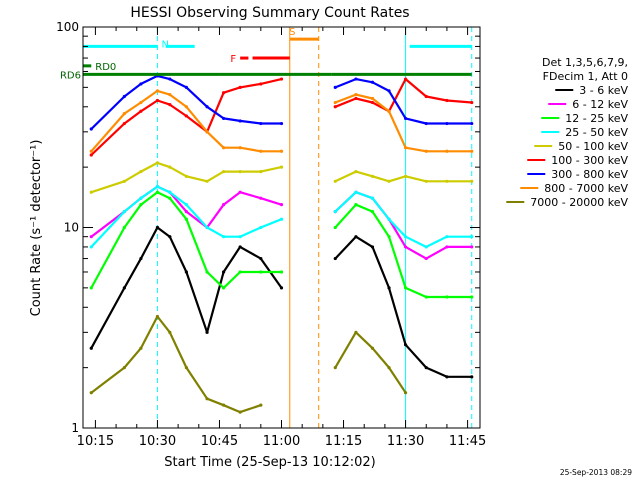 Image resolution: width=640 pixels, height=480 pixels. Describe the element at coordinates (219, 441) in the screenshot. I see `x-tick-label-1045: 10:45` at that location.